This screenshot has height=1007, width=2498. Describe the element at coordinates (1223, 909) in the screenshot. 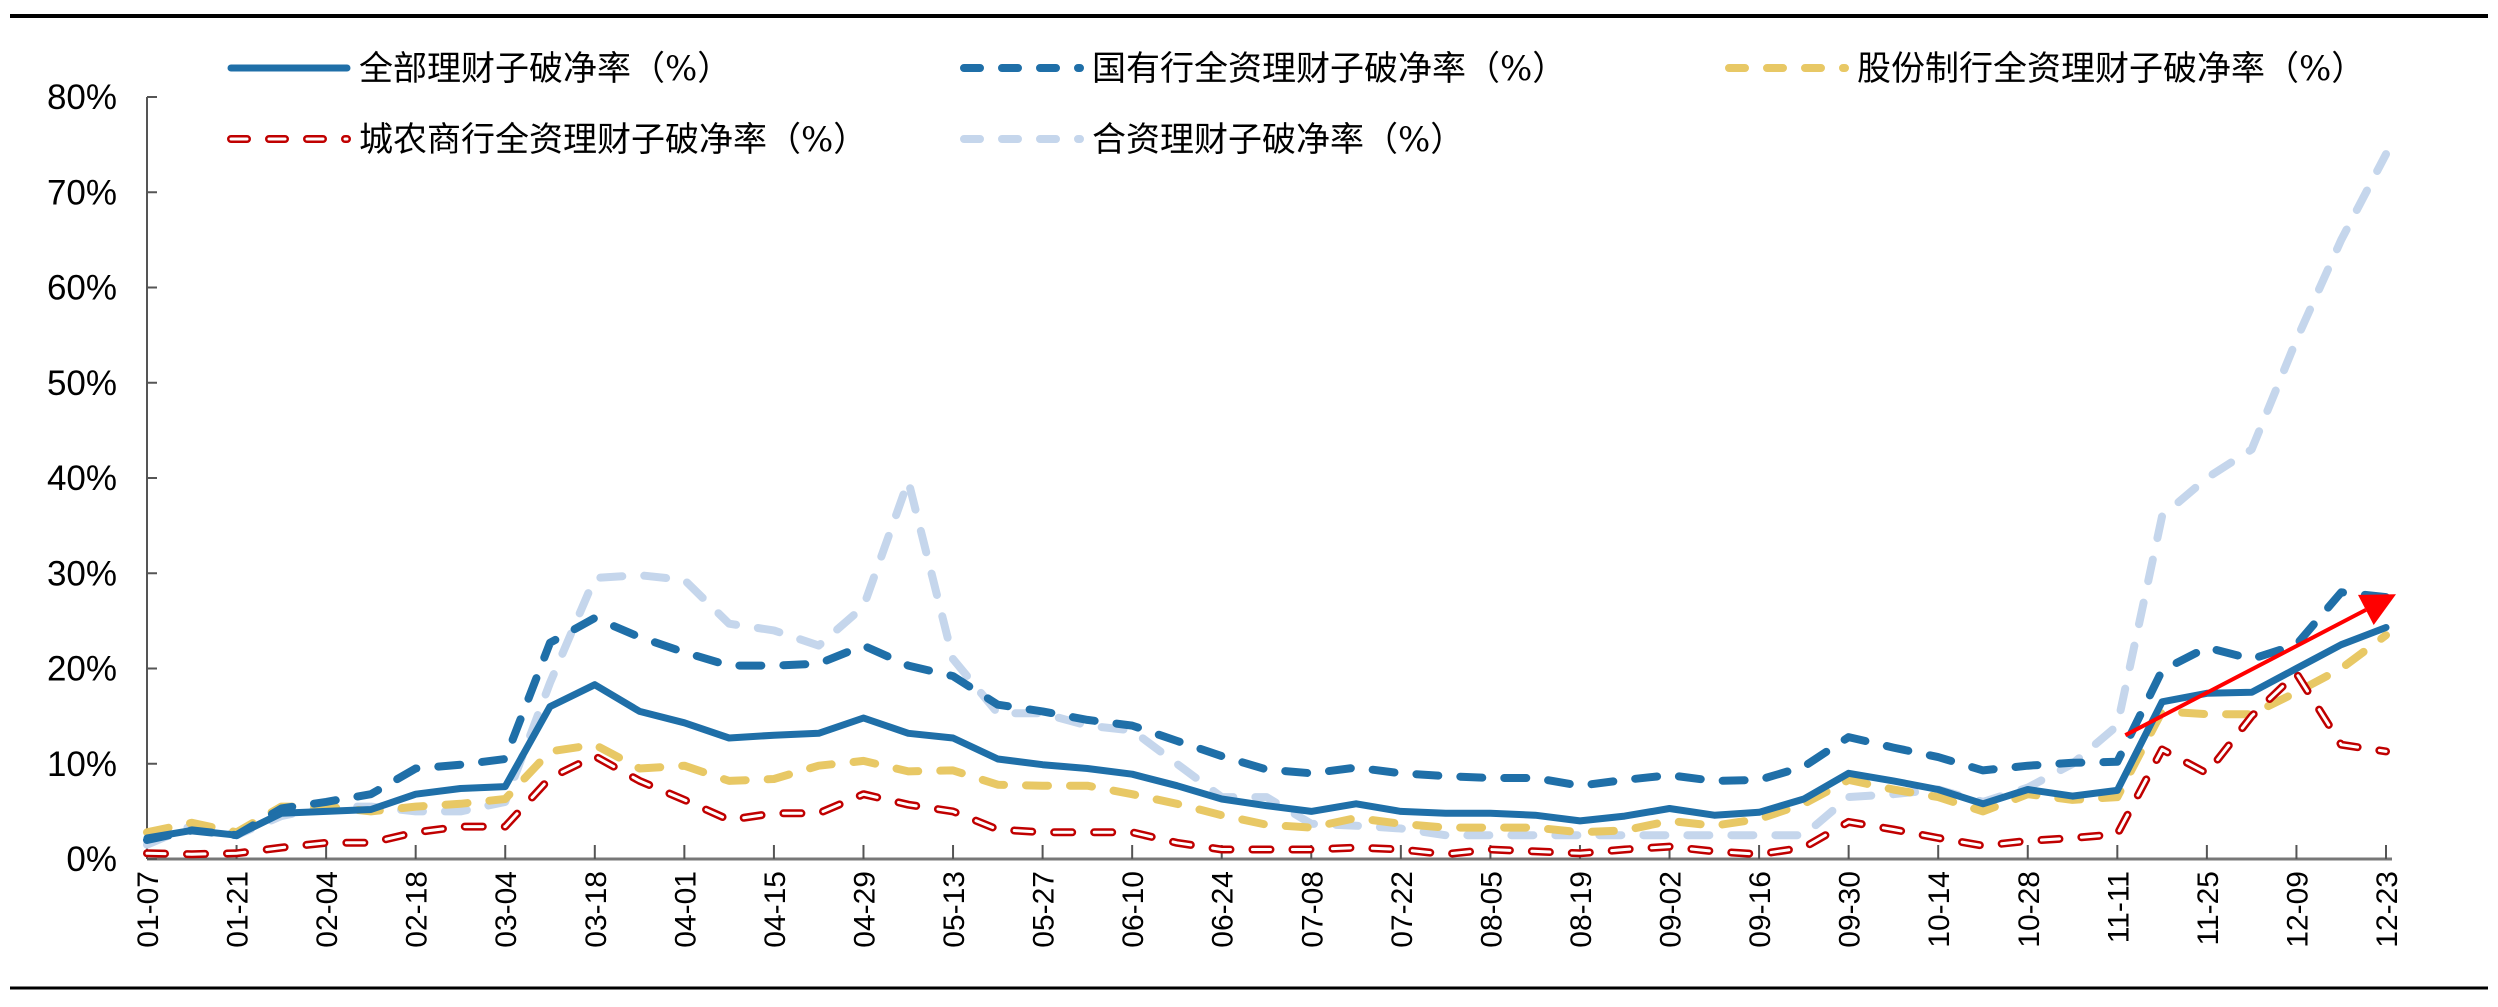

I see `x-tick-label: 06-24` at that location.